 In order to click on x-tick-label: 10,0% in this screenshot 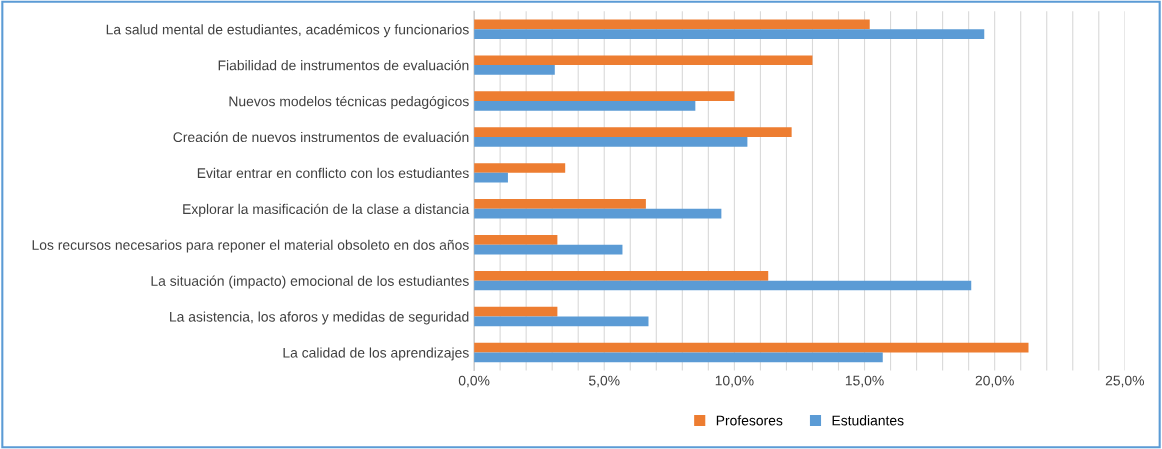, I will do `click(734, 381)`.